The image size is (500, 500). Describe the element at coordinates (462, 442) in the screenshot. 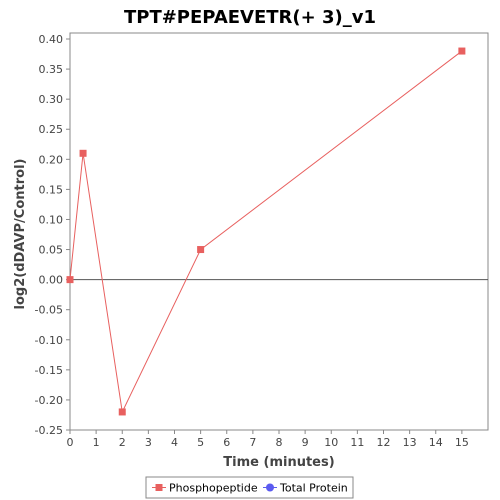

I see `x-tick-label: 15` at that location.